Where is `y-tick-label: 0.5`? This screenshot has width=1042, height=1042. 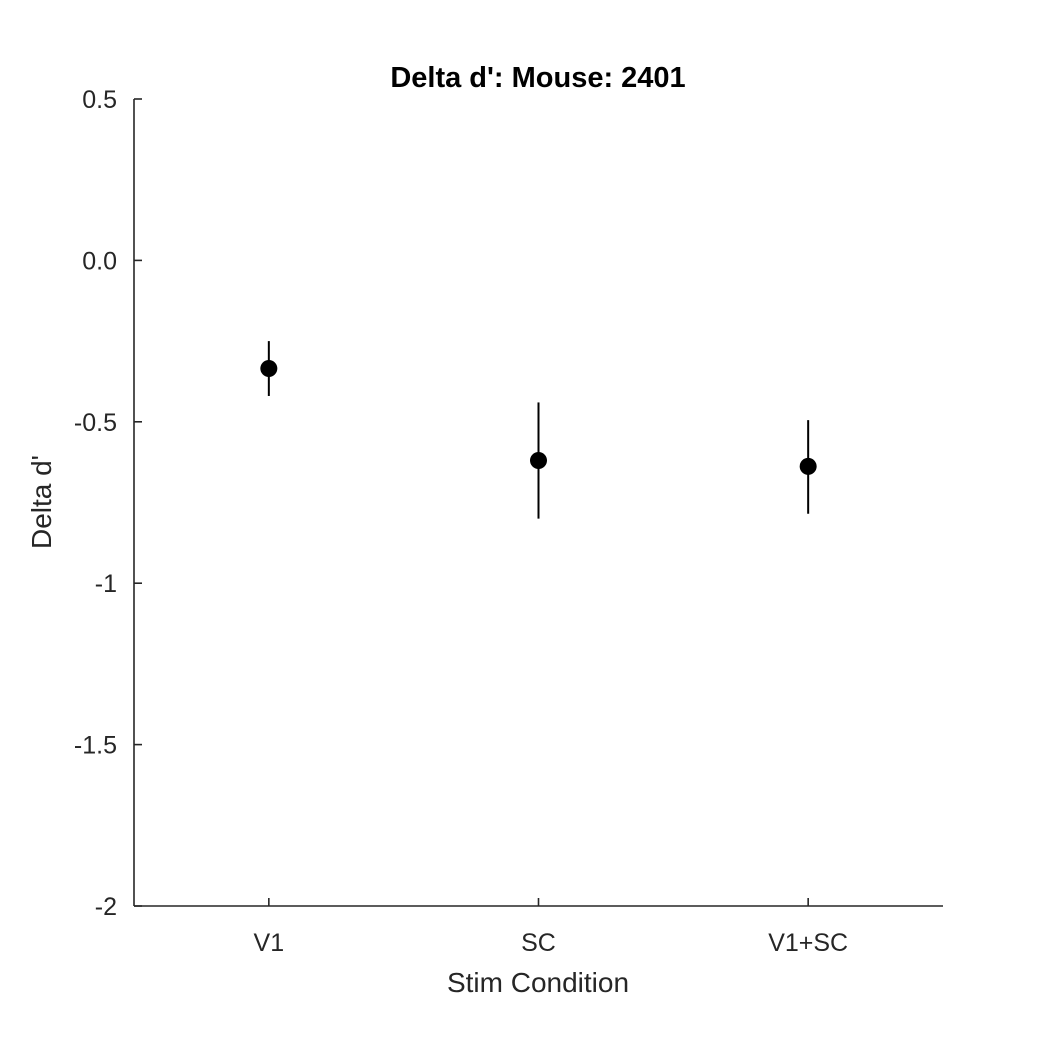 y-tick-label: 0.5 is located at coordinates (99, 100).